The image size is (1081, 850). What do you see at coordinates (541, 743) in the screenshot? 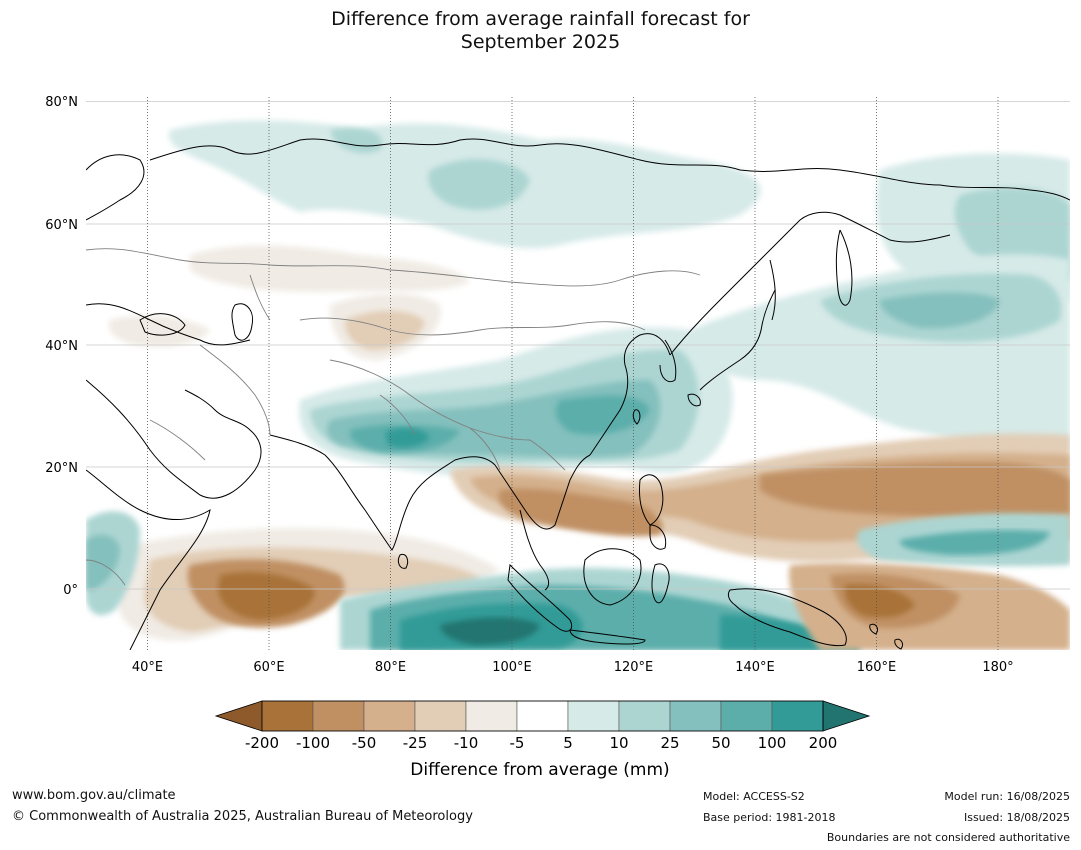
I see `colorbar-ticks: -200 -100 -50 -25 -10 -5 5 10 25 50 100 200` at bounding box center [541, 743].